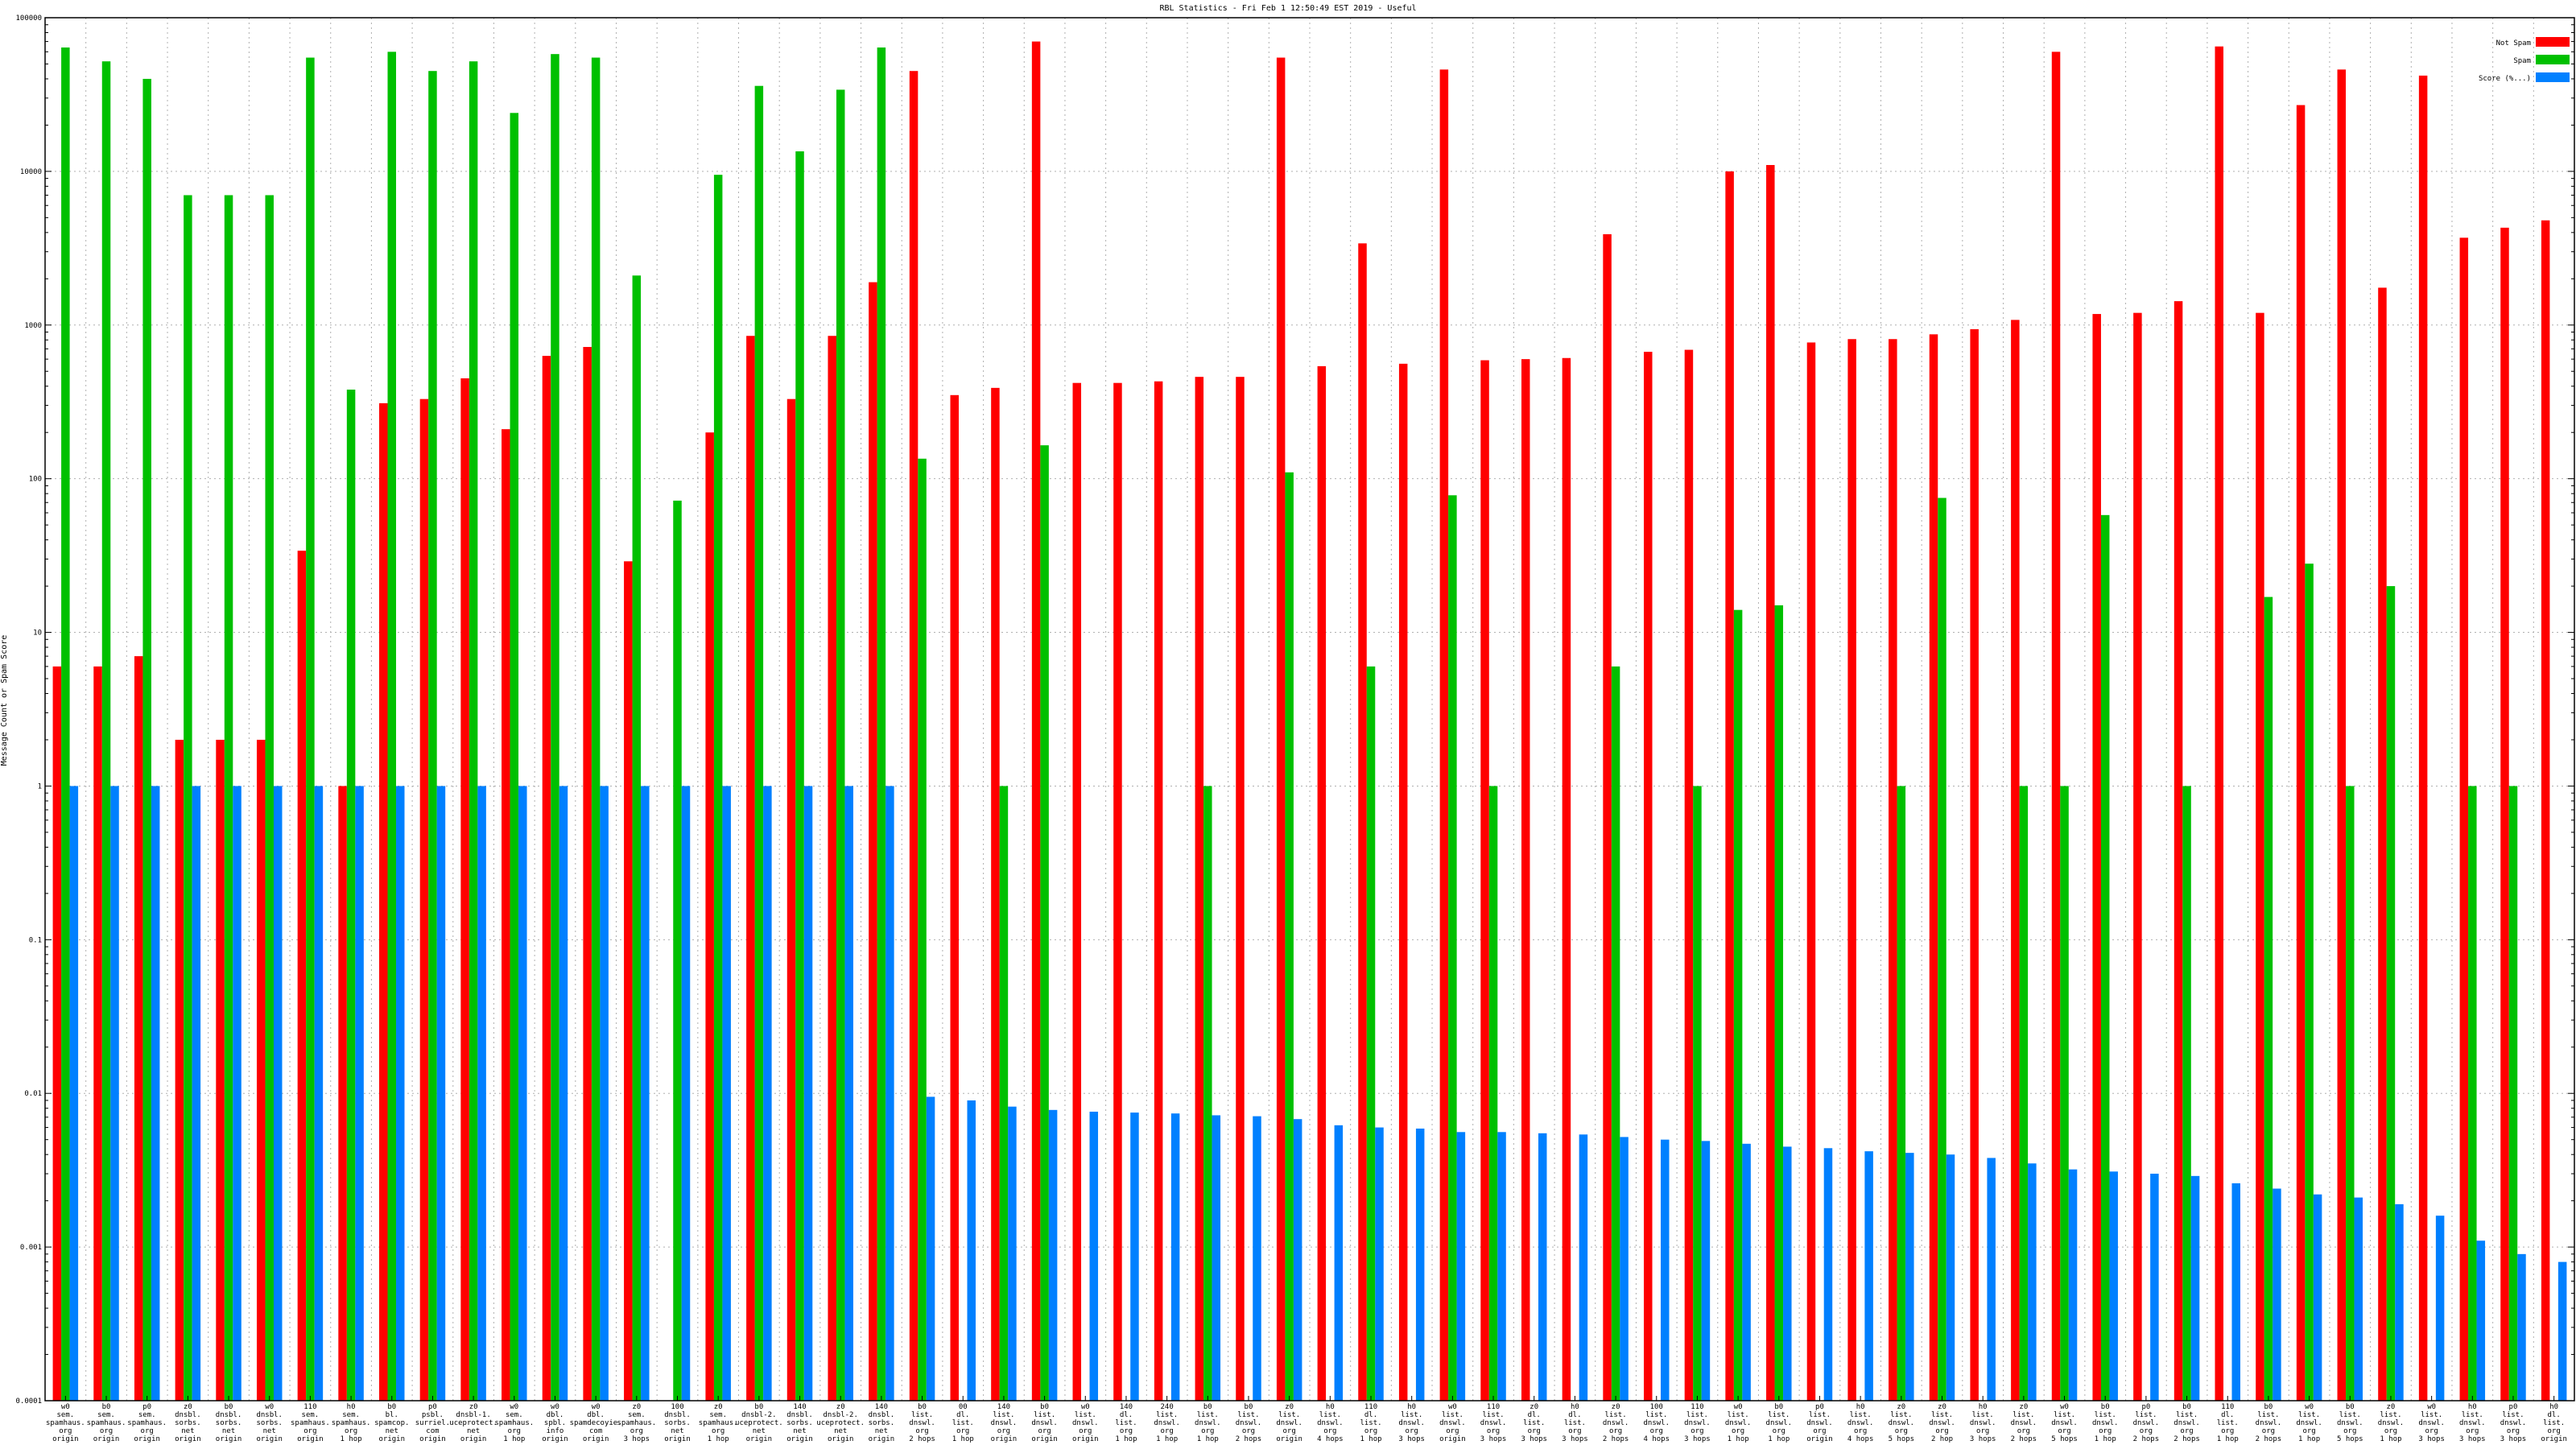 The height and width of the screenshot is (1449, 2576). I want to click on x-tick-label: z0 list. dnswl. org origin, so click(1289, 1423).